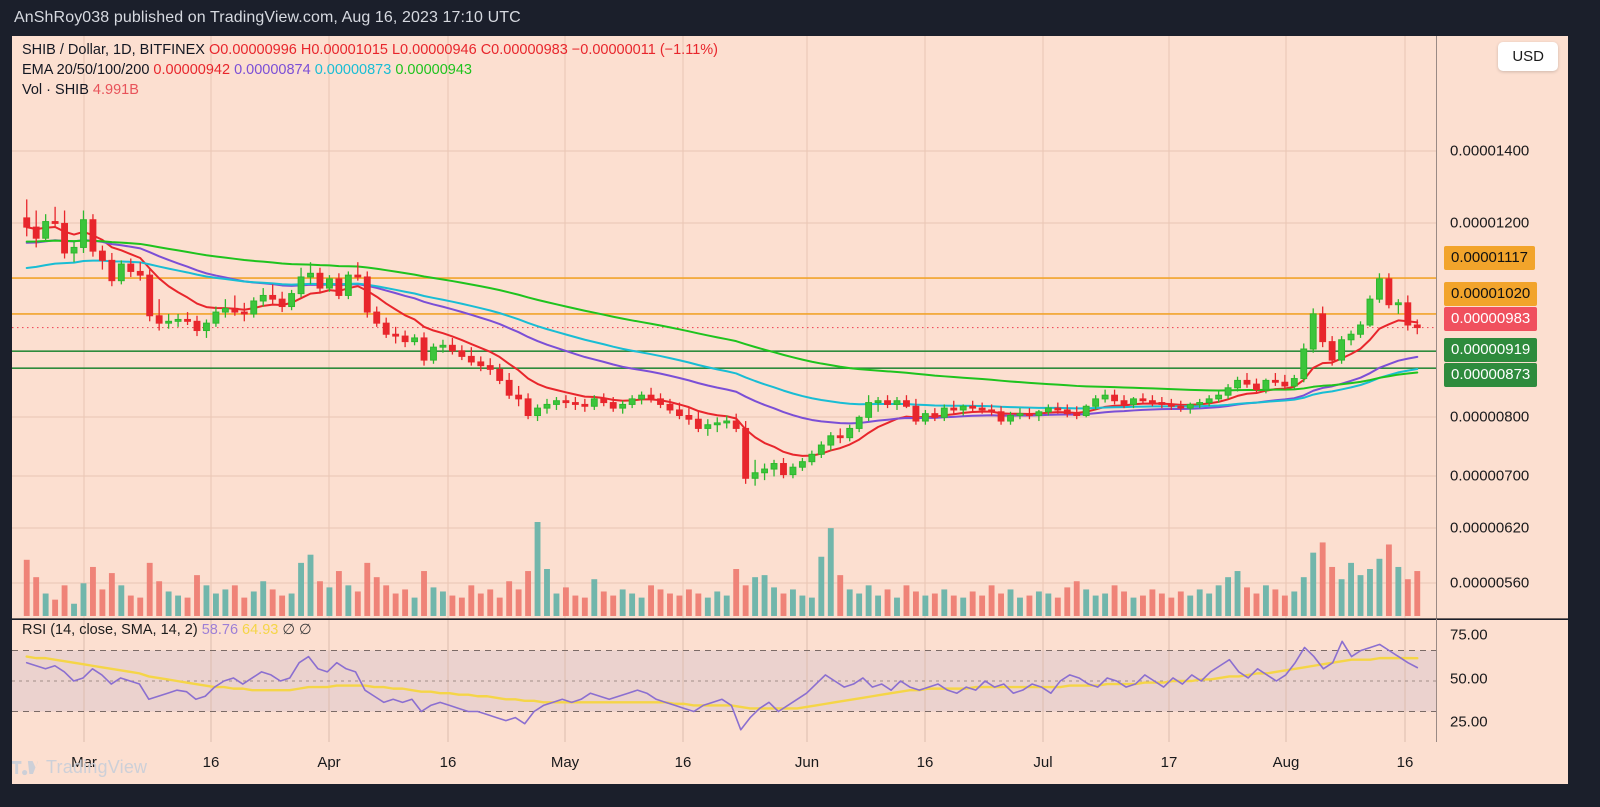 Image resolution: width=1600 pixels, height=807 pixels. What do you see at coordinates (790, 618) in the screenshot?
I see `pane-separator` at bounding box center [790, 618].